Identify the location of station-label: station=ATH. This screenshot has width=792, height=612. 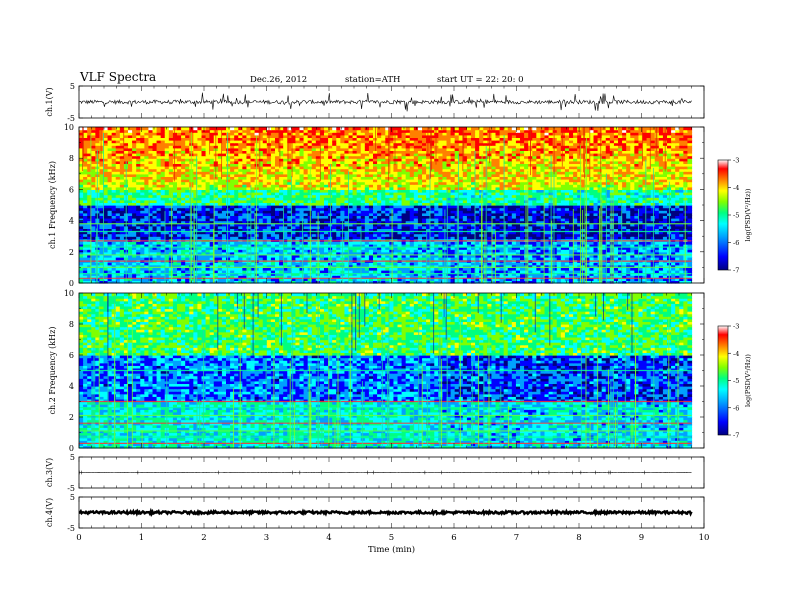
(373, 80).